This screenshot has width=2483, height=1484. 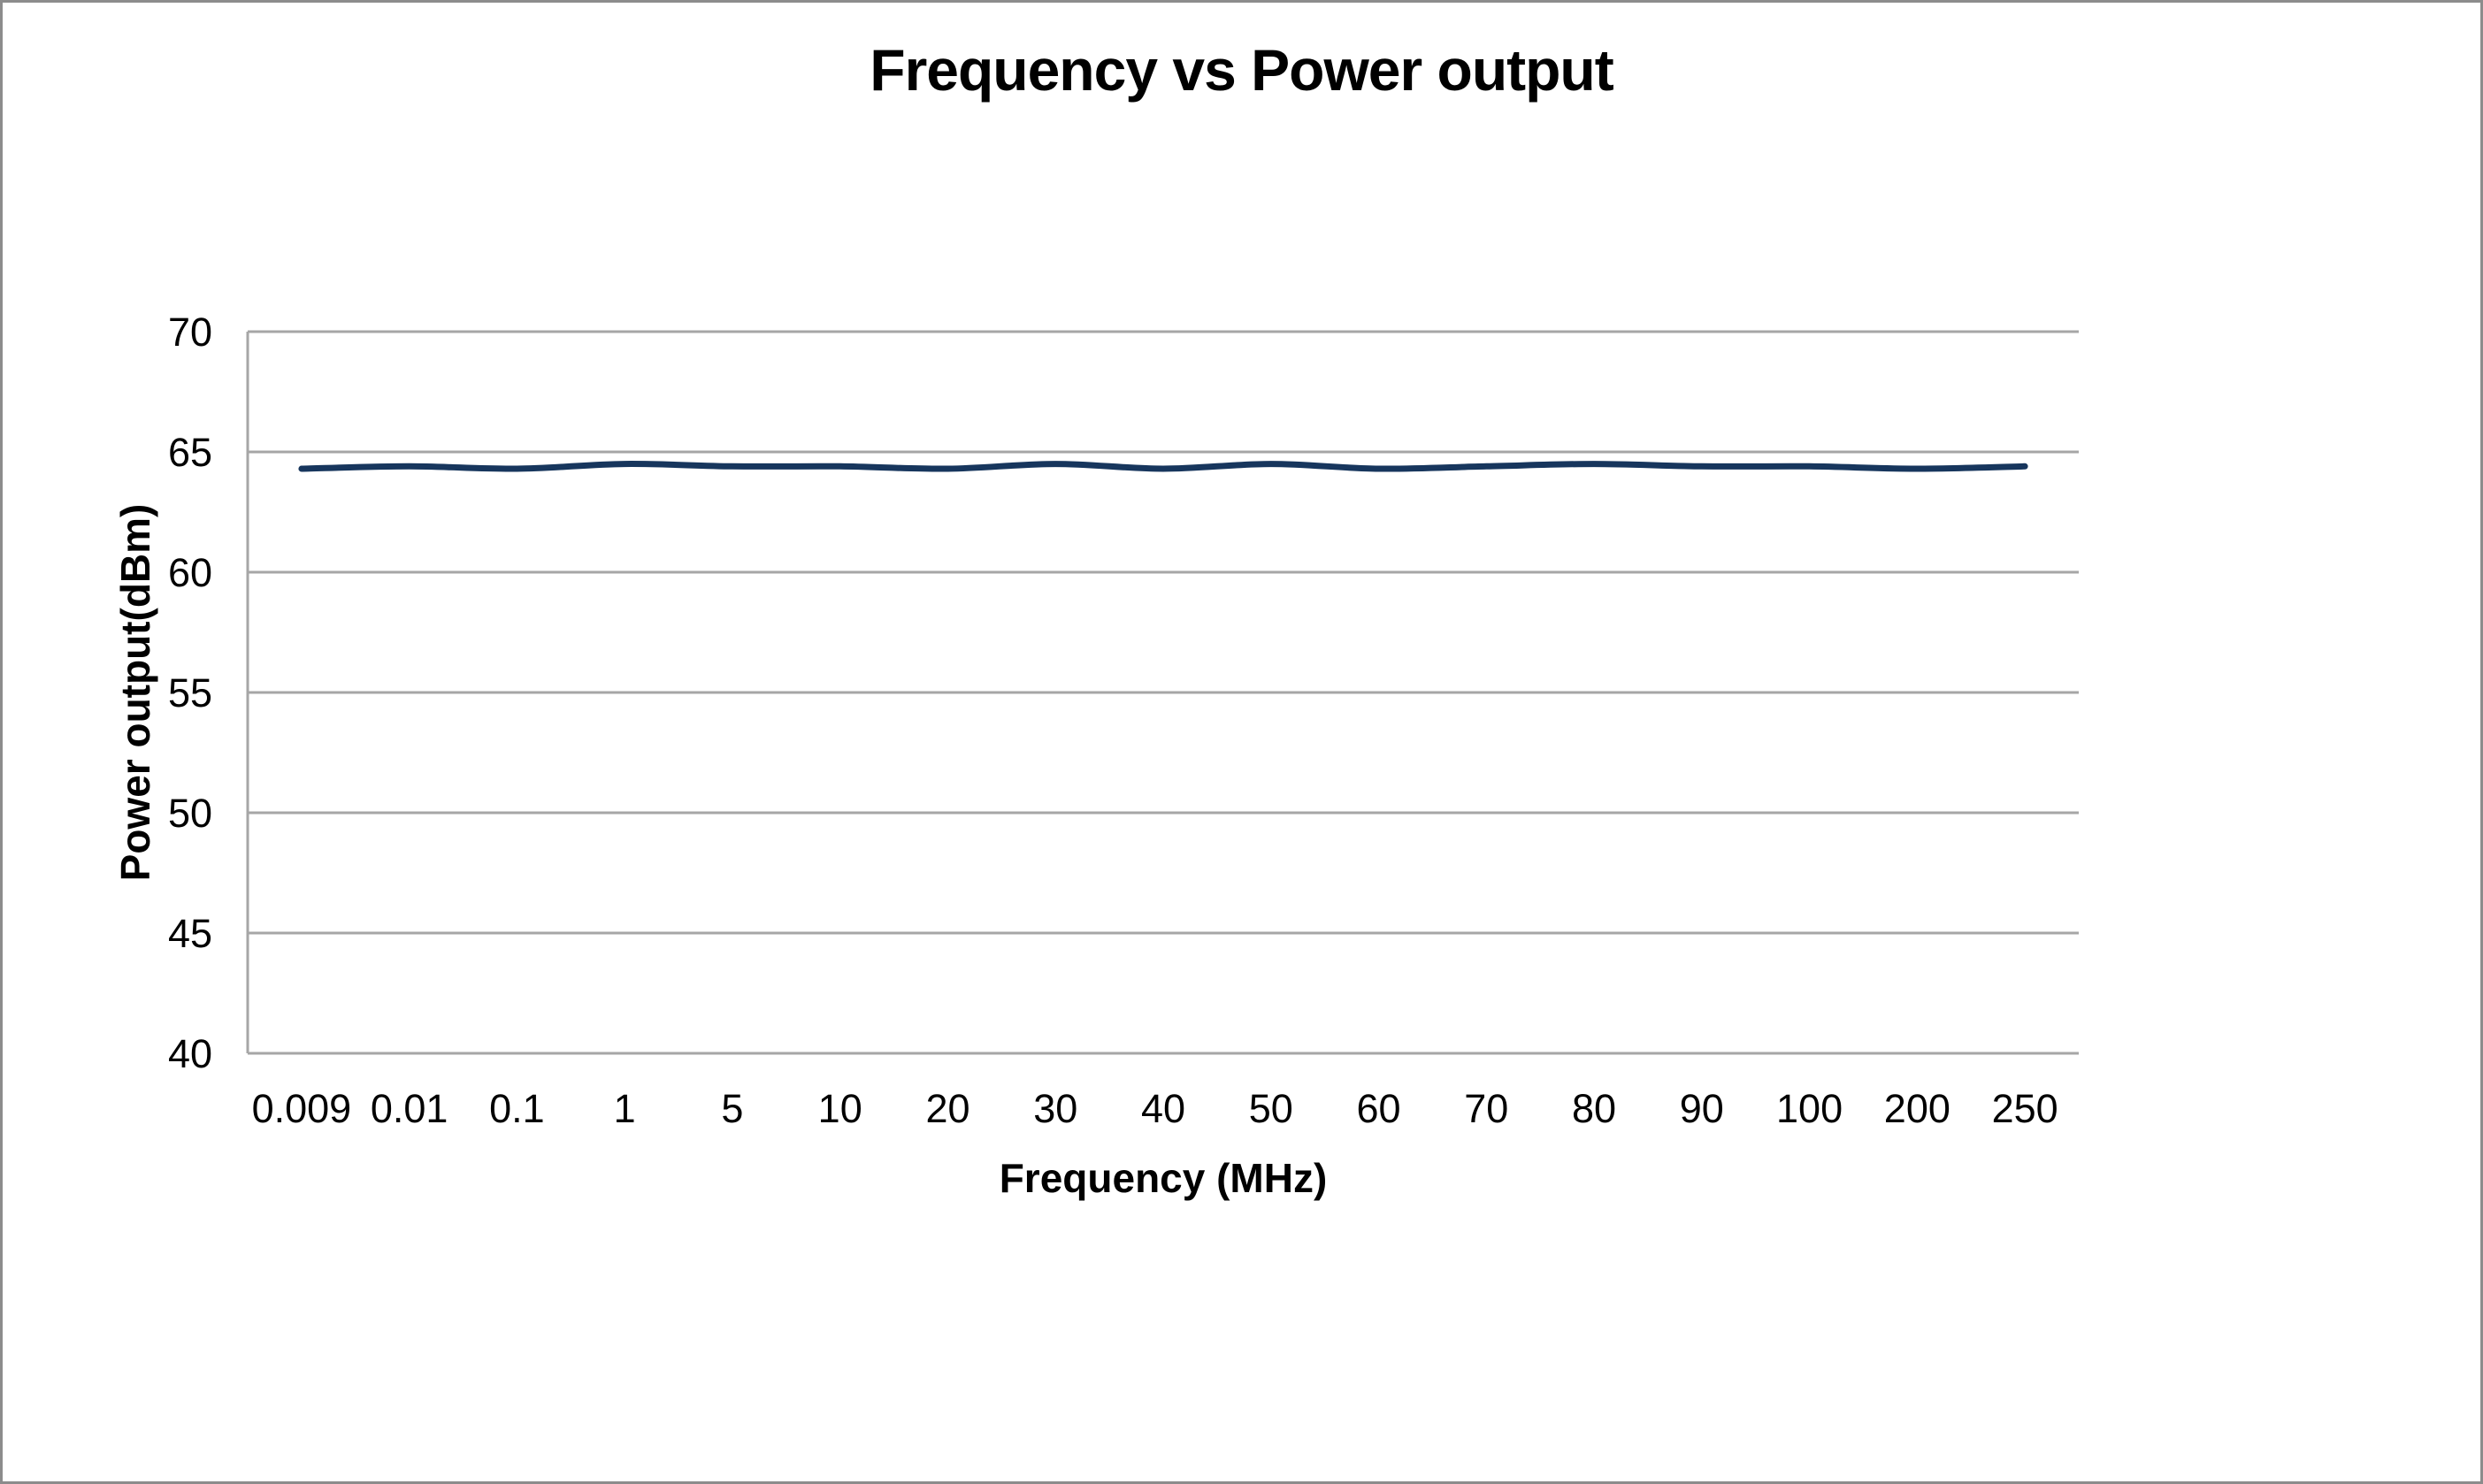 I want to click on x-tick-label: 20, so click(x=947, y=1108).